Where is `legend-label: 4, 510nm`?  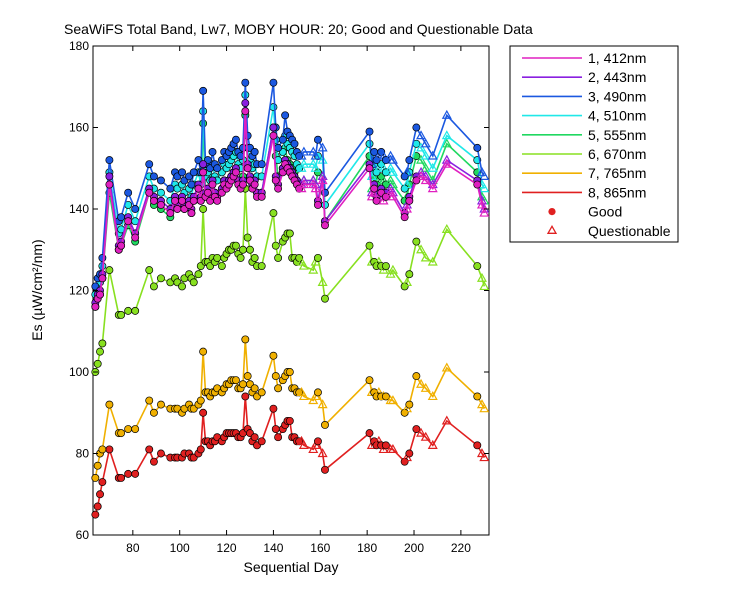 legend-label: 4, 510nm is located at coordinates (617, 116).